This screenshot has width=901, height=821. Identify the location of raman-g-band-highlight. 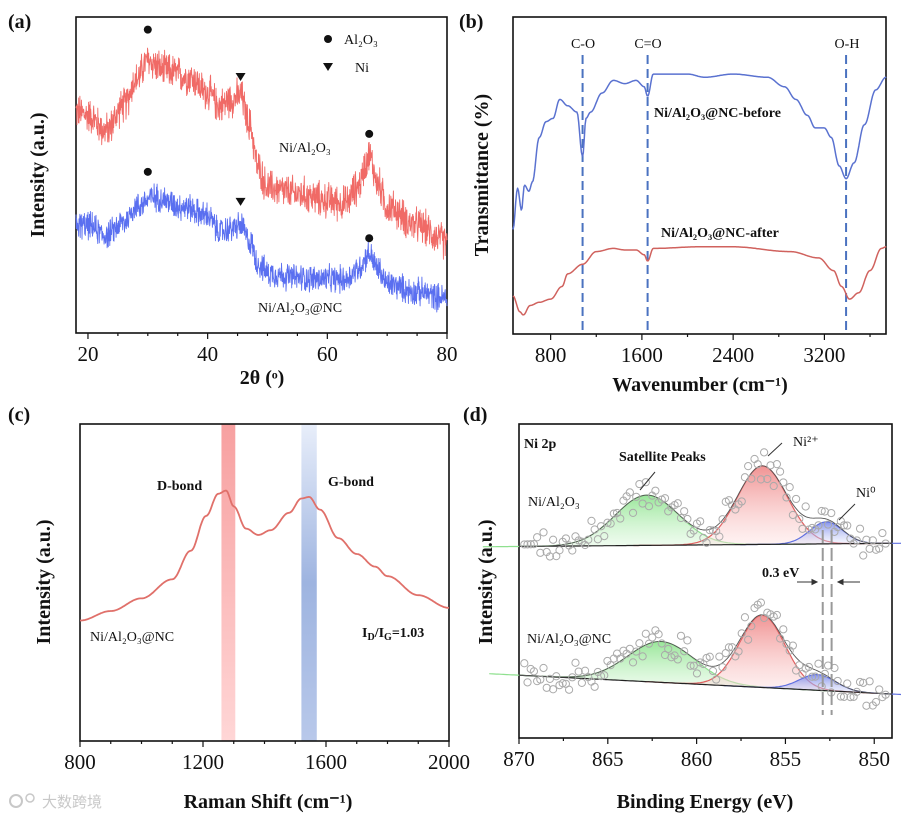
(309, 582).